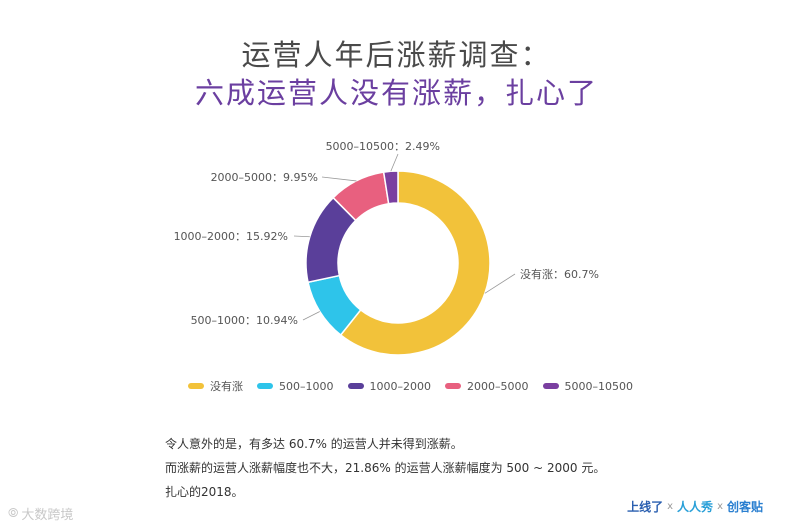  What do you see at coordinates (400, 386) in the screenshot?
I see `legend-label-2: 1000–2000` at bounding box center [400, 386].